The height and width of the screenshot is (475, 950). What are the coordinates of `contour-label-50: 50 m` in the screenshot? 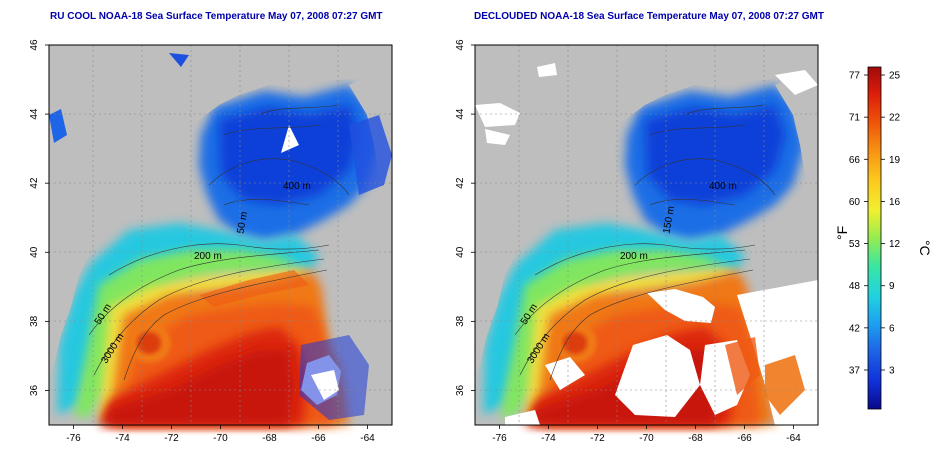 It's located at (242, 223).